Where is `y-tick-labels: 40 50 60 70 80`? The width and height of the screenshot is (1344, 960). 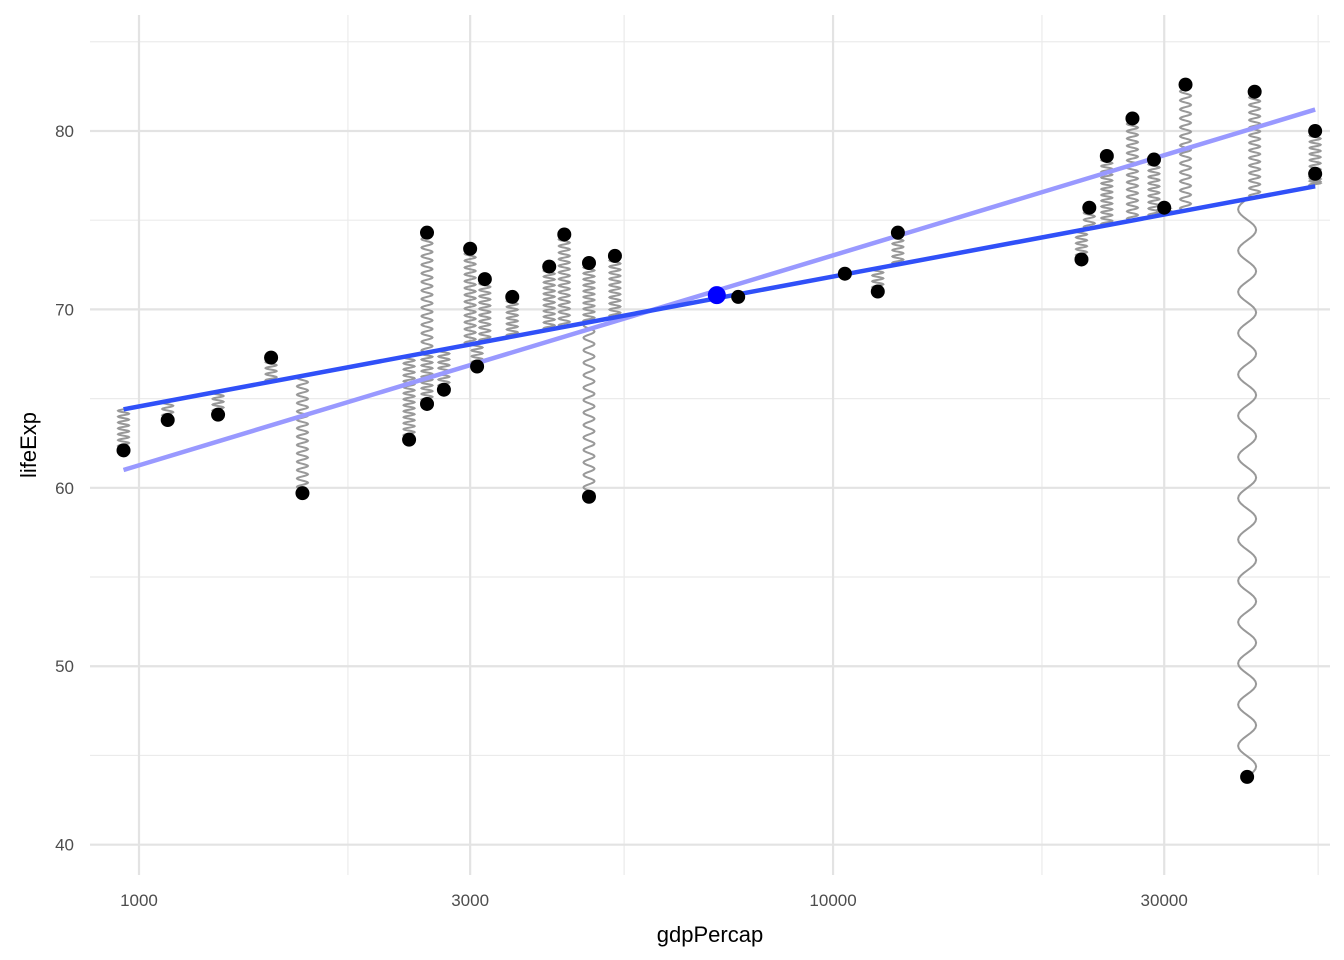
y-tick-labels: 40 50 60 70 80 is located at coordinates (64, 488).